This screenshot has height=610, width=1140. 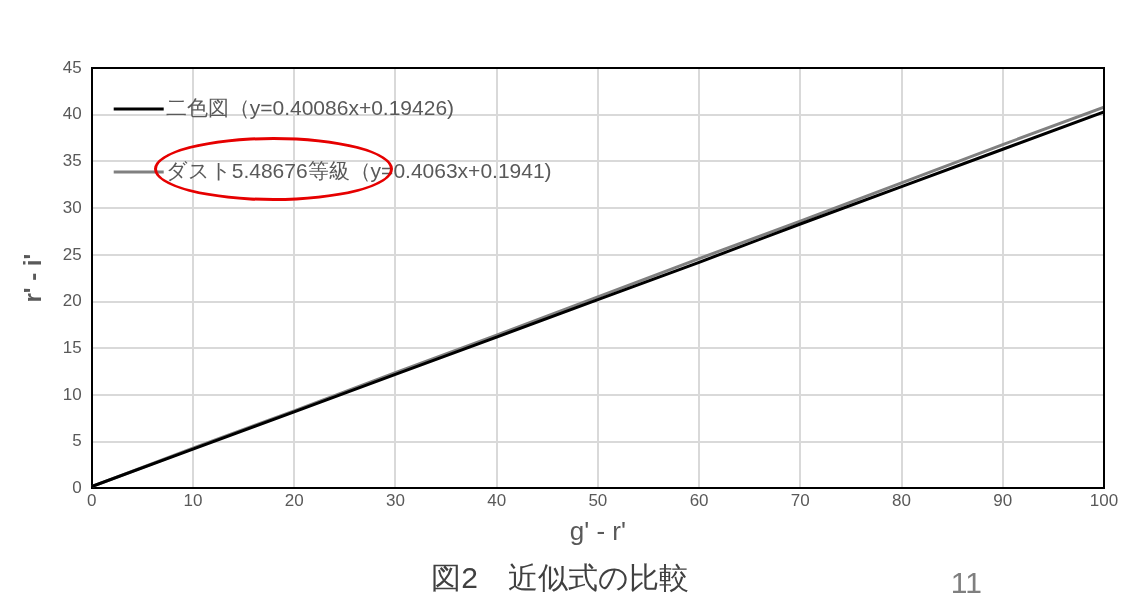 What do you see at coordinates (72, 207) in the screenshot?
I see `y-tick-label: 30` at bounding box center [72, 207].